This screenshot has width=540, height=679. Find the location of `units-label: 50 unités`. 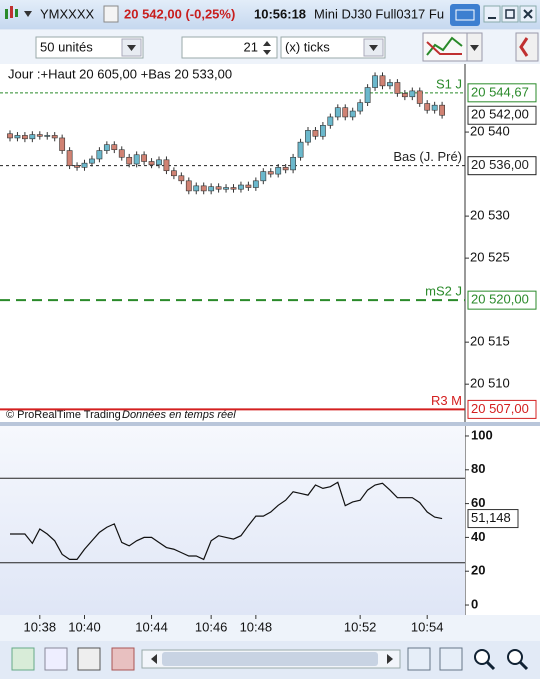

units-label: 50 unités is located at coordinates (66, 46).